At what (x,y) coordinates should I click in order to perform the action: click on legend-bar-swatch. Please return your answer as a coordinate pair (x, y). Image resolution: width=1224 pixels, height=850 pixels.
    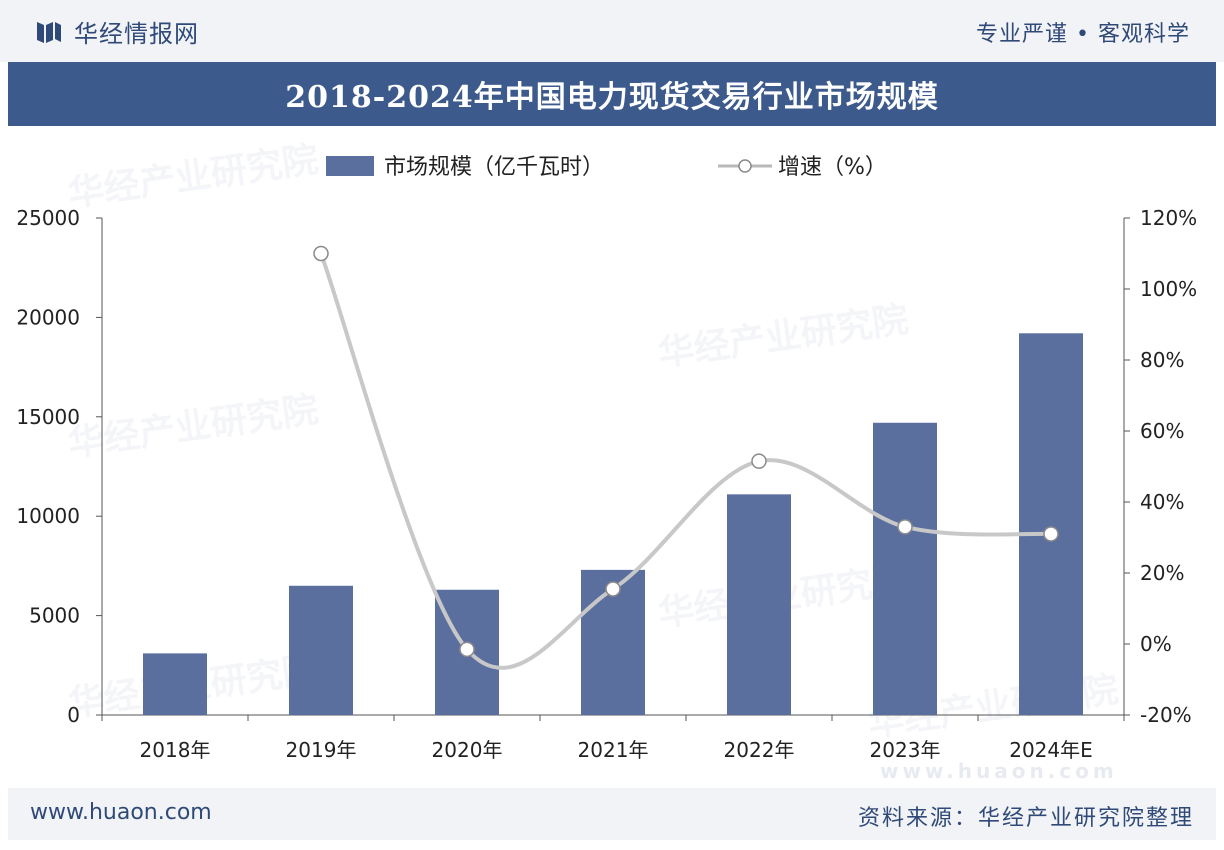
    Looking at the image, I should click on (350, 166).